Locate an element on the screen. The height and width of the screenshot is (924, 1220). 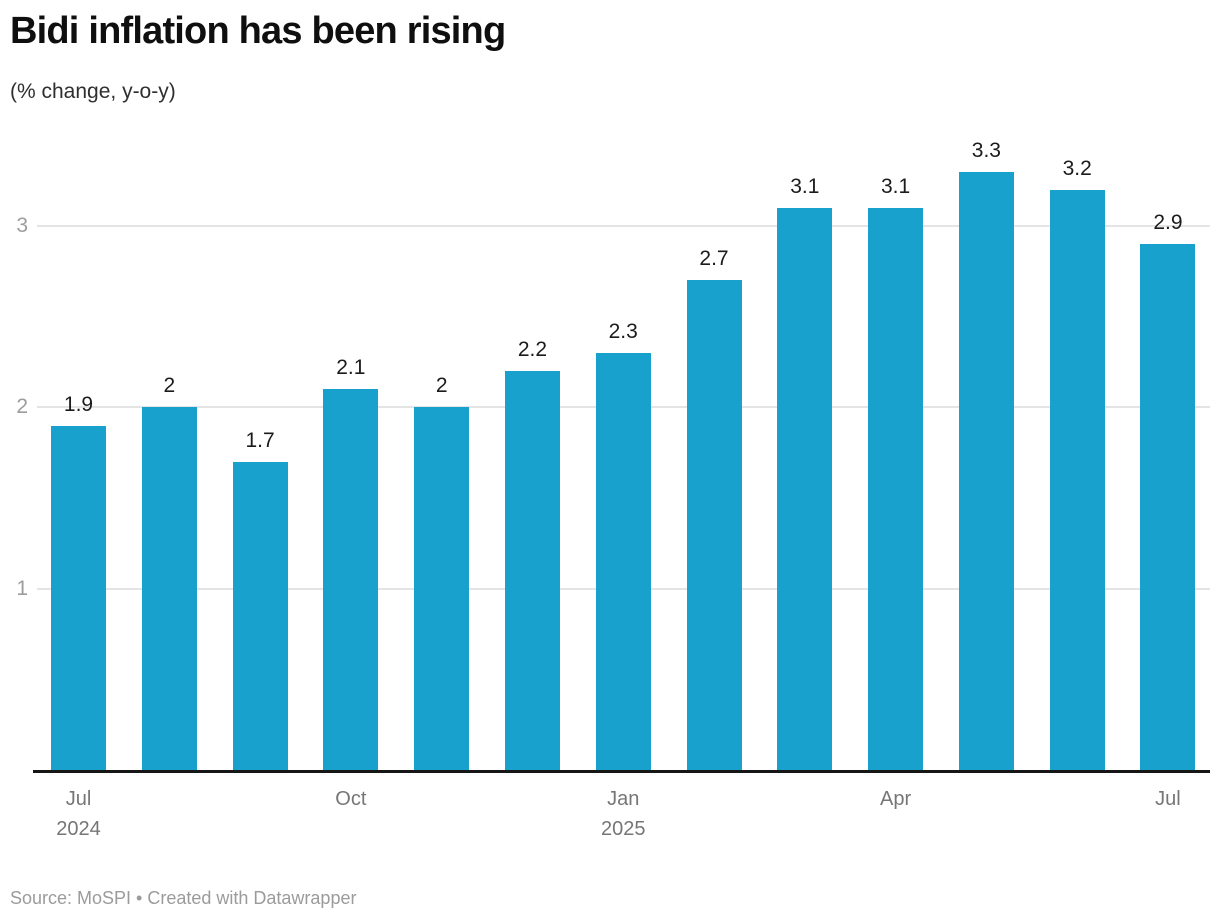
x-axis-tick-label: Apr is located at coordinates (896, 799).